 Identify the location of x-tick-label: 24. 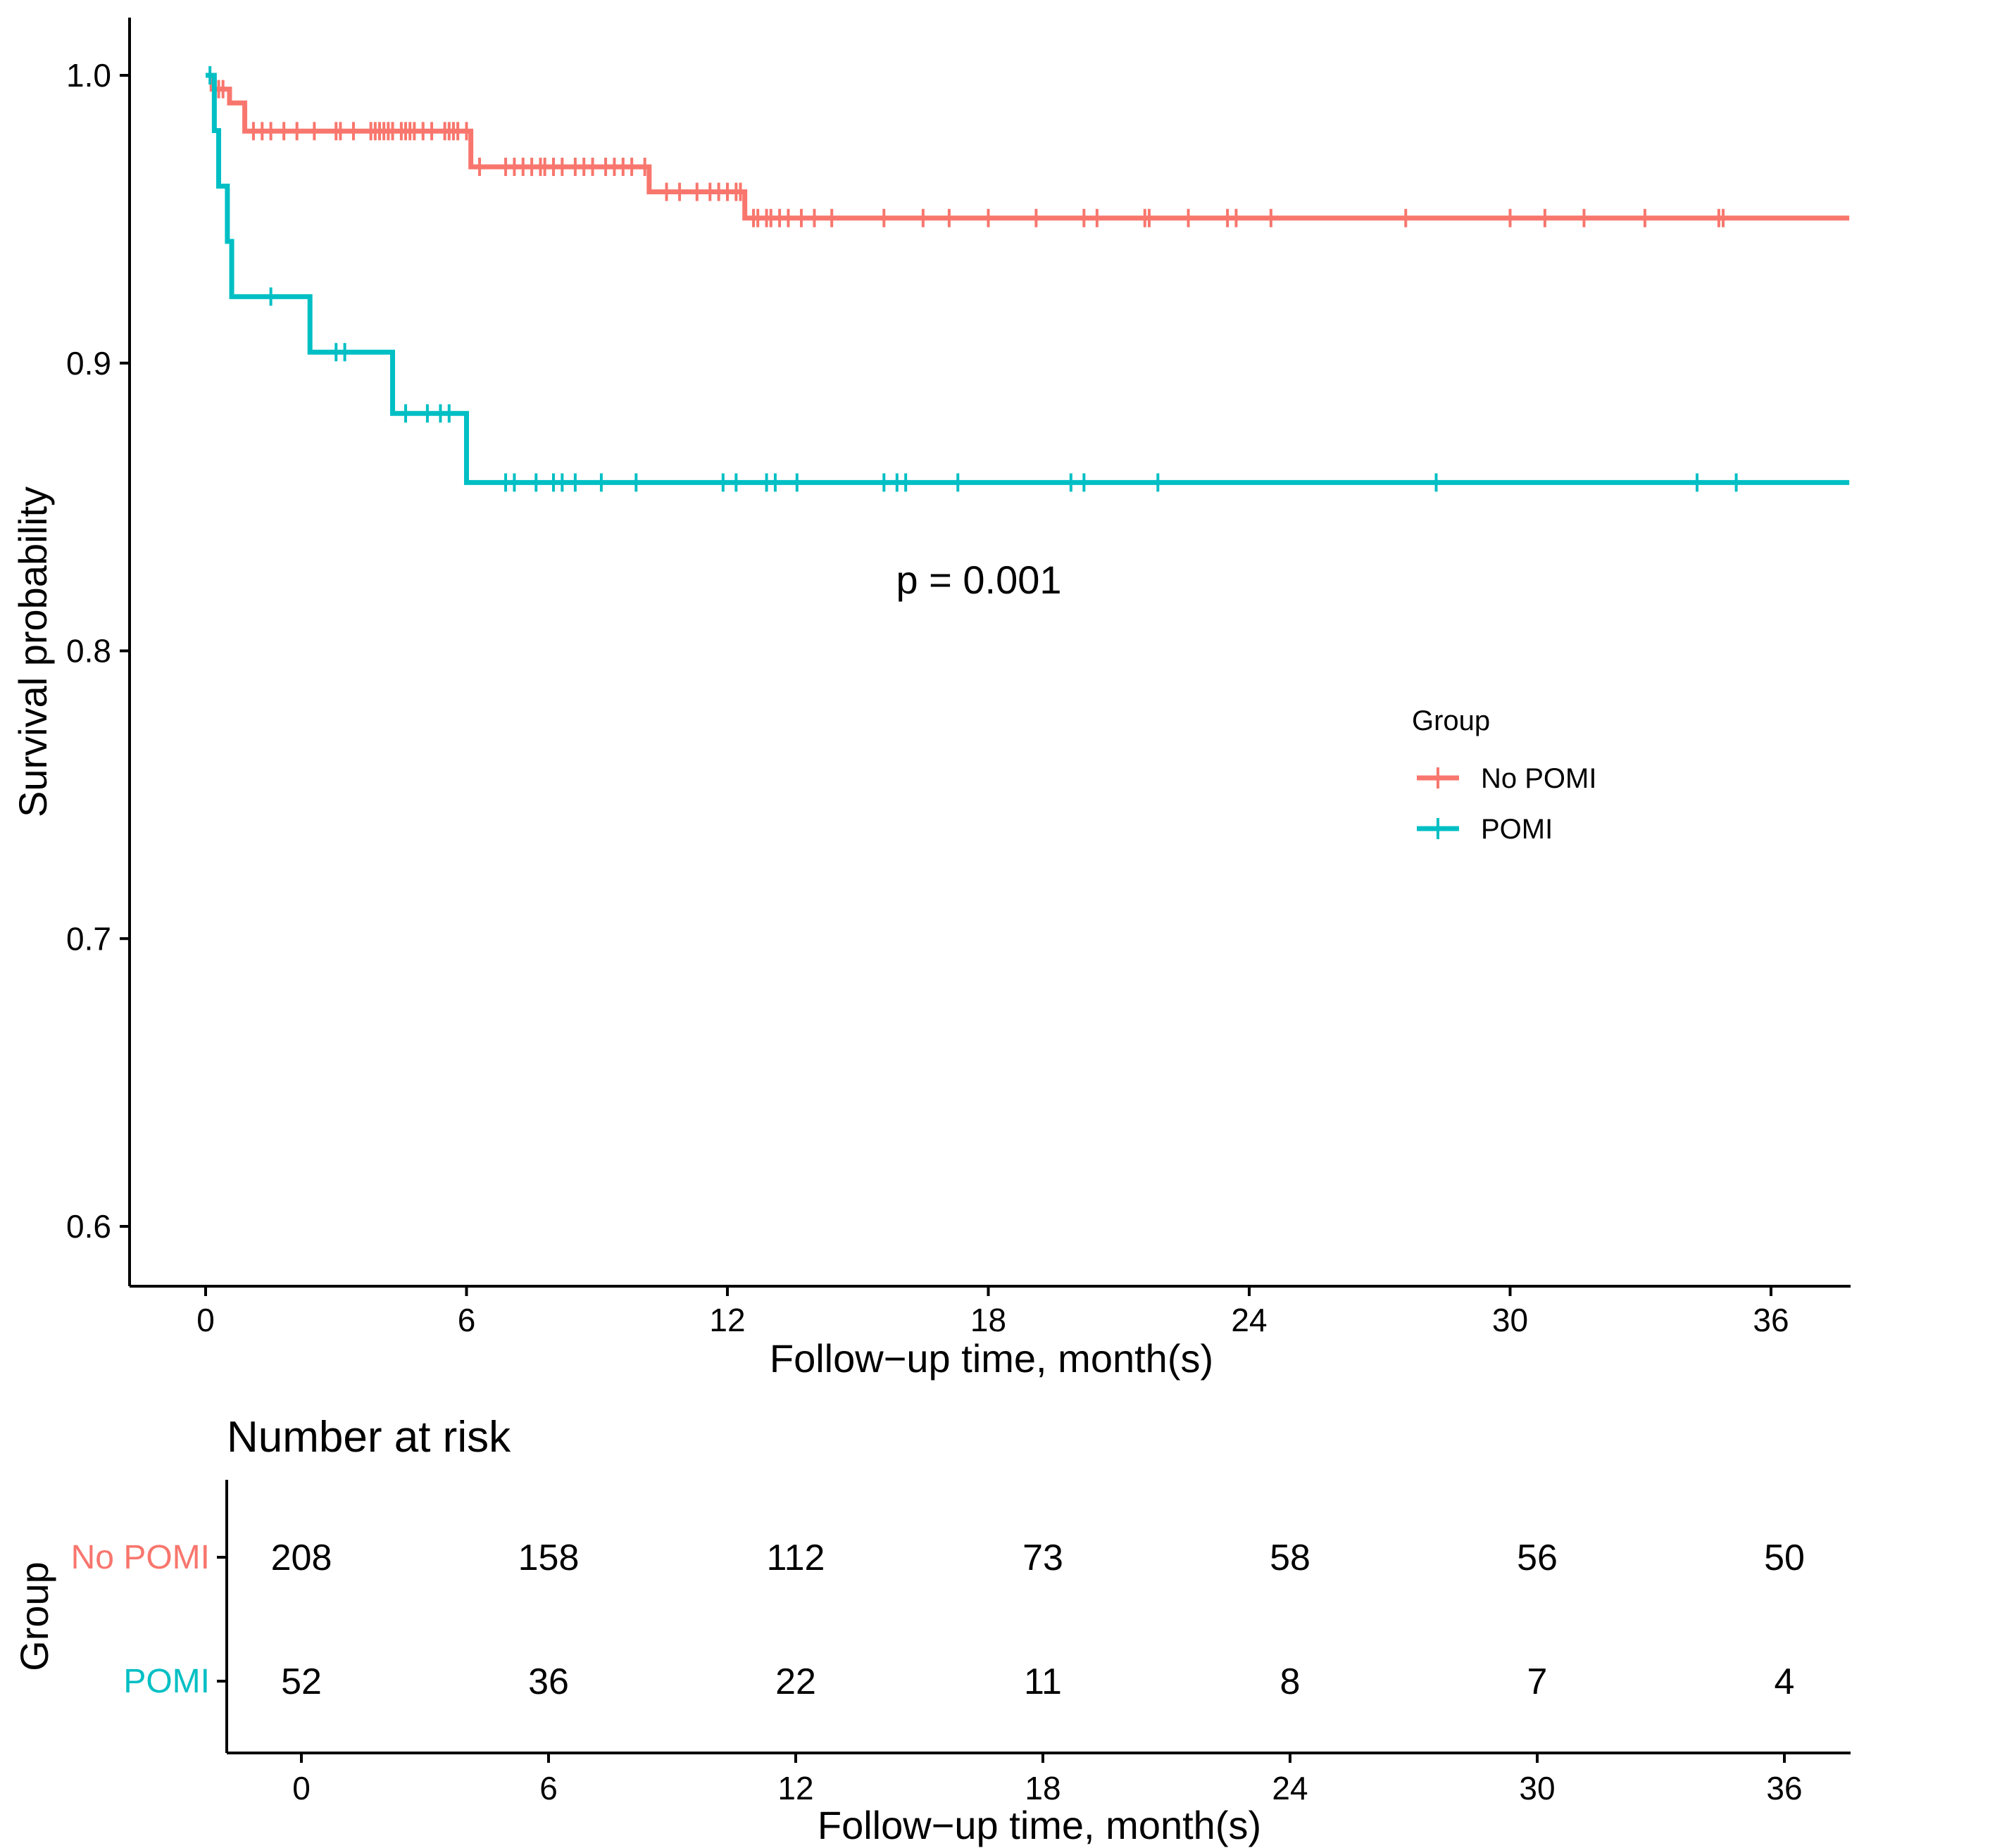
(1249, 1320).